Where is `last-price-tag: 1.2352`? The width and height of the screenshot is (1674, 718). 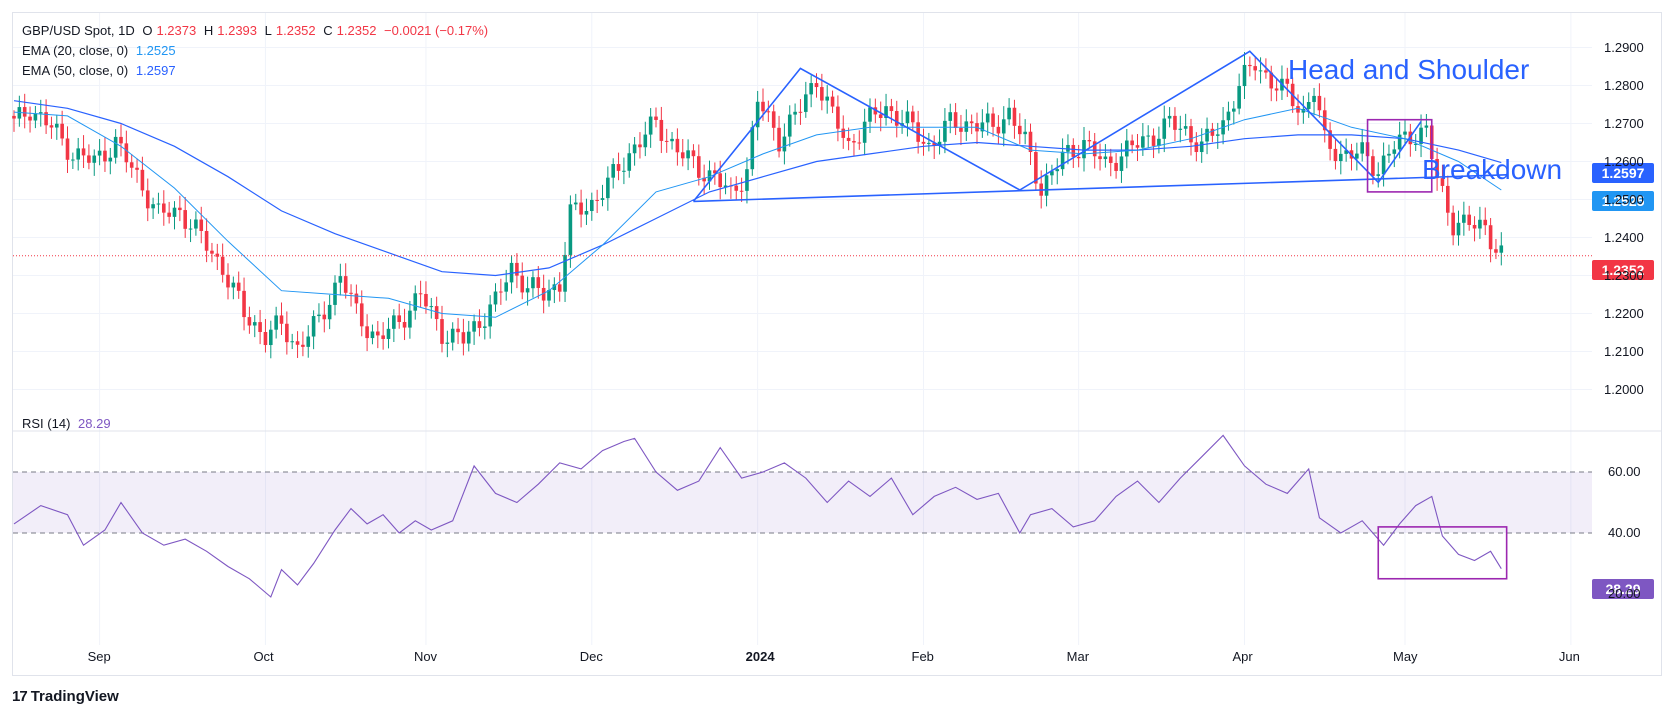
last-price-tag: 1.2352 is located at coordinates (1623, 270).